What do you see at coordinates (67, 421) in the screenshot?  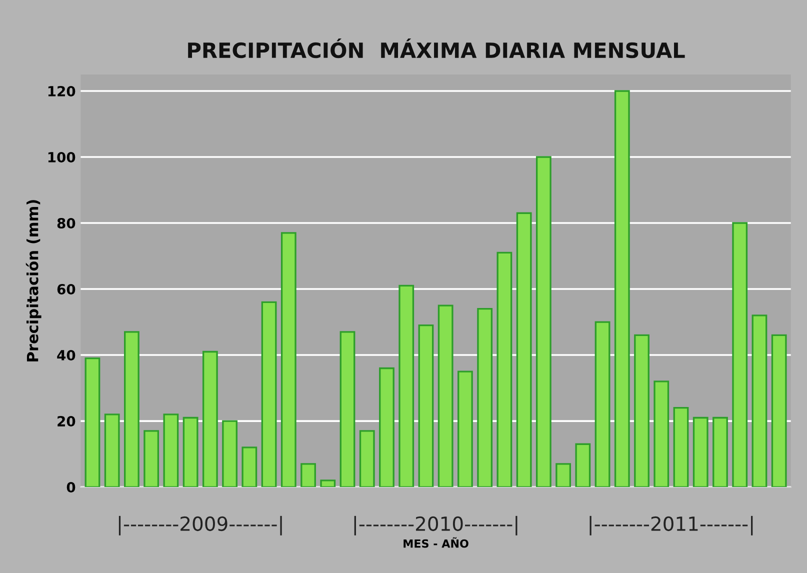 I see `y-tick-label: 20` at bounding box center [67, 421].